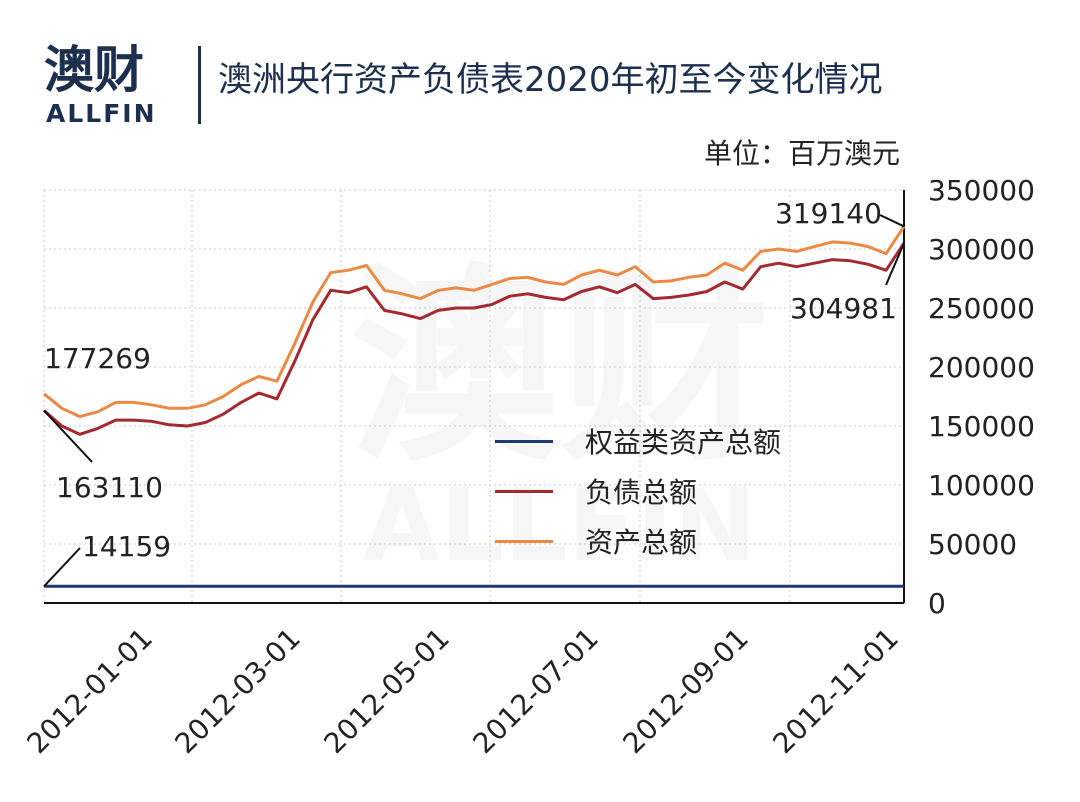 This screenshot has width=1080, height=802. I want to click on header-divider, so click(199, 85).